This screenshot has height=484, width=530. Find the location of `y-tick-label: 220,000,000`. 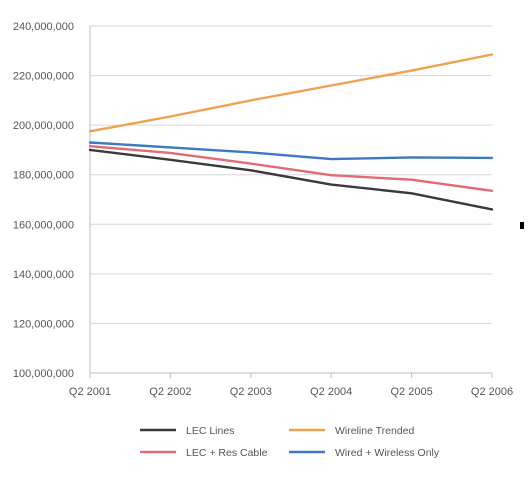

y-tick-label: 220,000,000 is located at coordinates (43, 77).